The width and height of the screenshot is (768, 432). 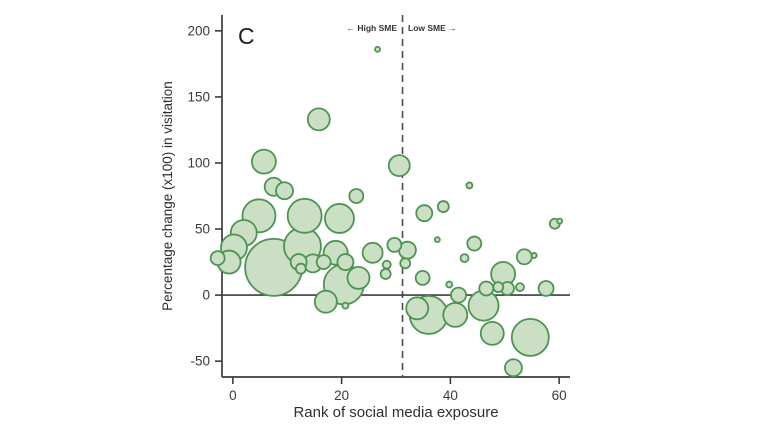 I want to click on y-tick-label: 50, so click(x=202, y=229).